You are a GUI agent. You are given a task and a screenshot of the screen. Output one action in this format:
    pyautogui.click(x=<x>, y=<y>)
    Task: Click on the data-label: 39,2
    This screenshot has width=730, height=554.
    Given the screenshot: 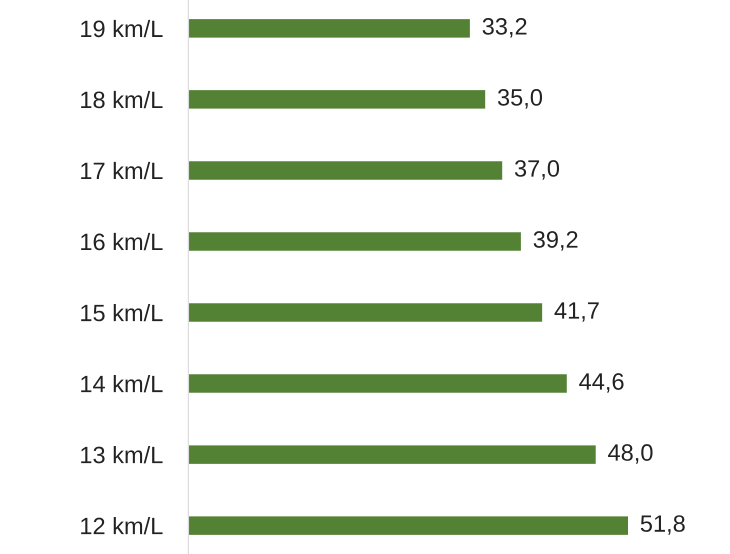 What is the action you would take?
    pyautogui.click(x=556, y=241)
    